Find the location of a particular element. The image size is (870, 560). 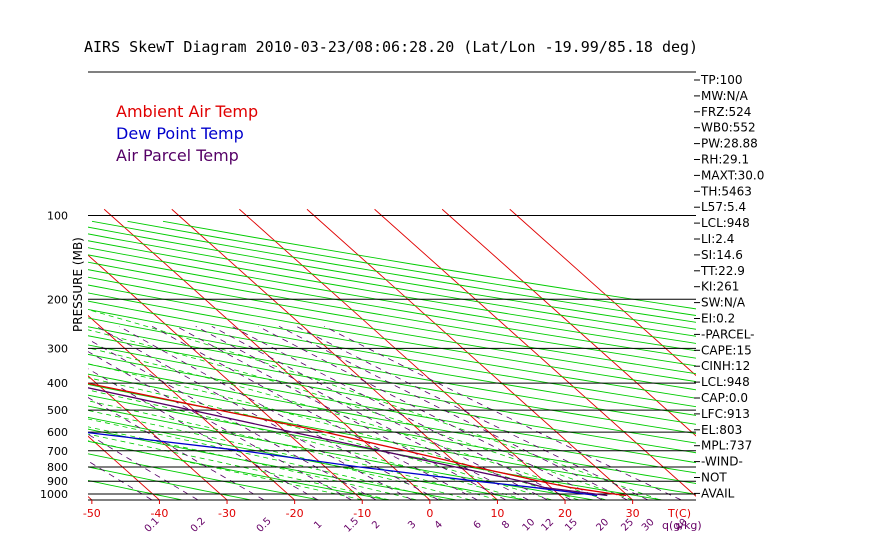

pressure-tick-label: 800 is located at coordinates (57, 467).